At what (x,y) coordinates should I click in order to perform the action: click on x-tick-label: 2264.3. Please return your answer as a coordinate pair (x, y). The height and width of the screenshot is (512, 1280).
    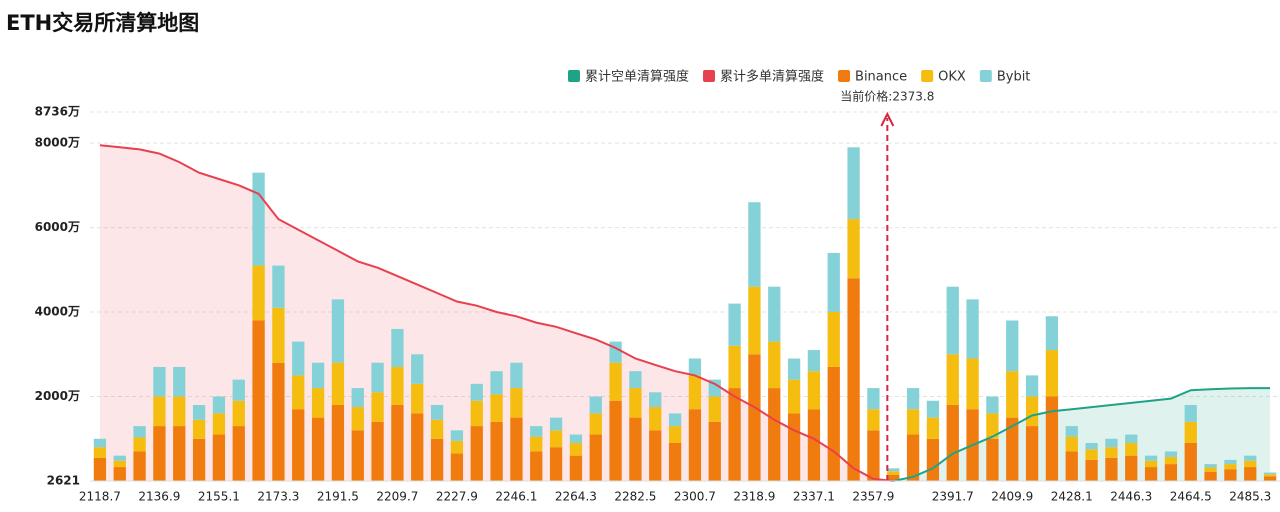
    Looking at the image, I should click on (576, 497).